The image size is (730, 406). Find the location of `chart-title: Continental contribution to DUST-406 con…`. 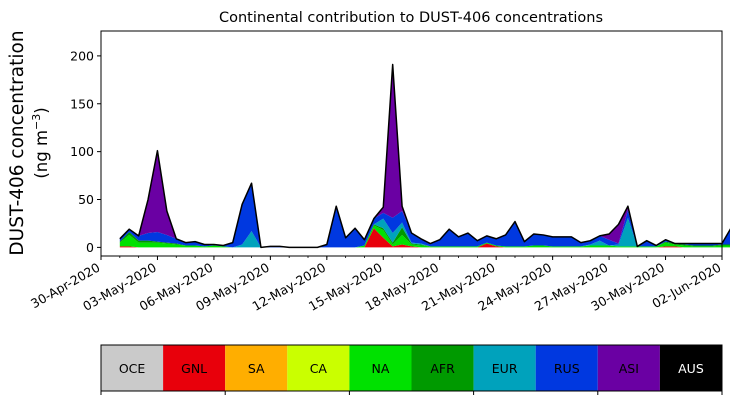

chart-title: Continental contribution to DUST-406 con… is located at coordinates (411, 18).